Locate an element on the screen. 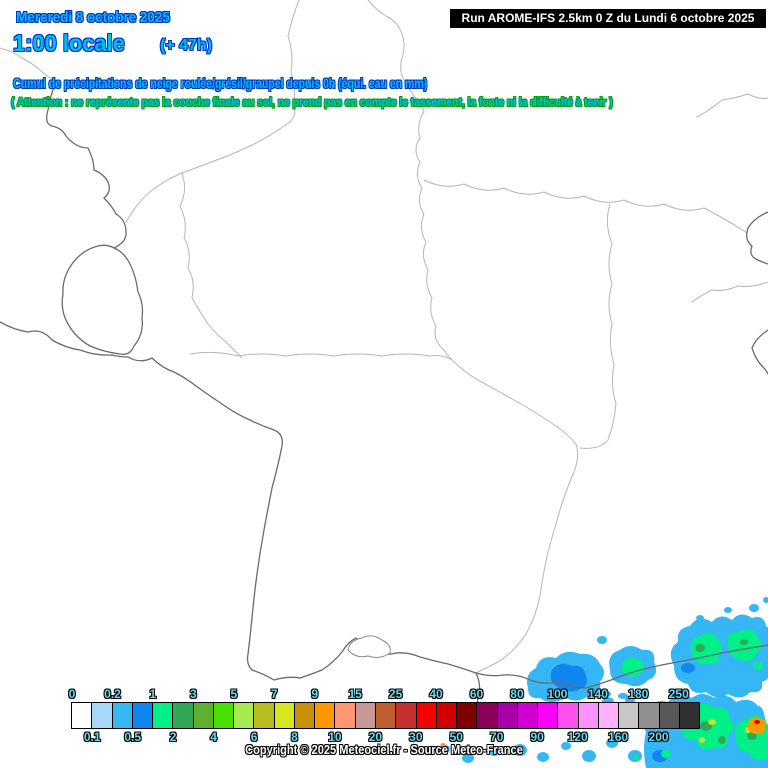  forecast-time: 1:00 locale is located at coordinates (69, 43).